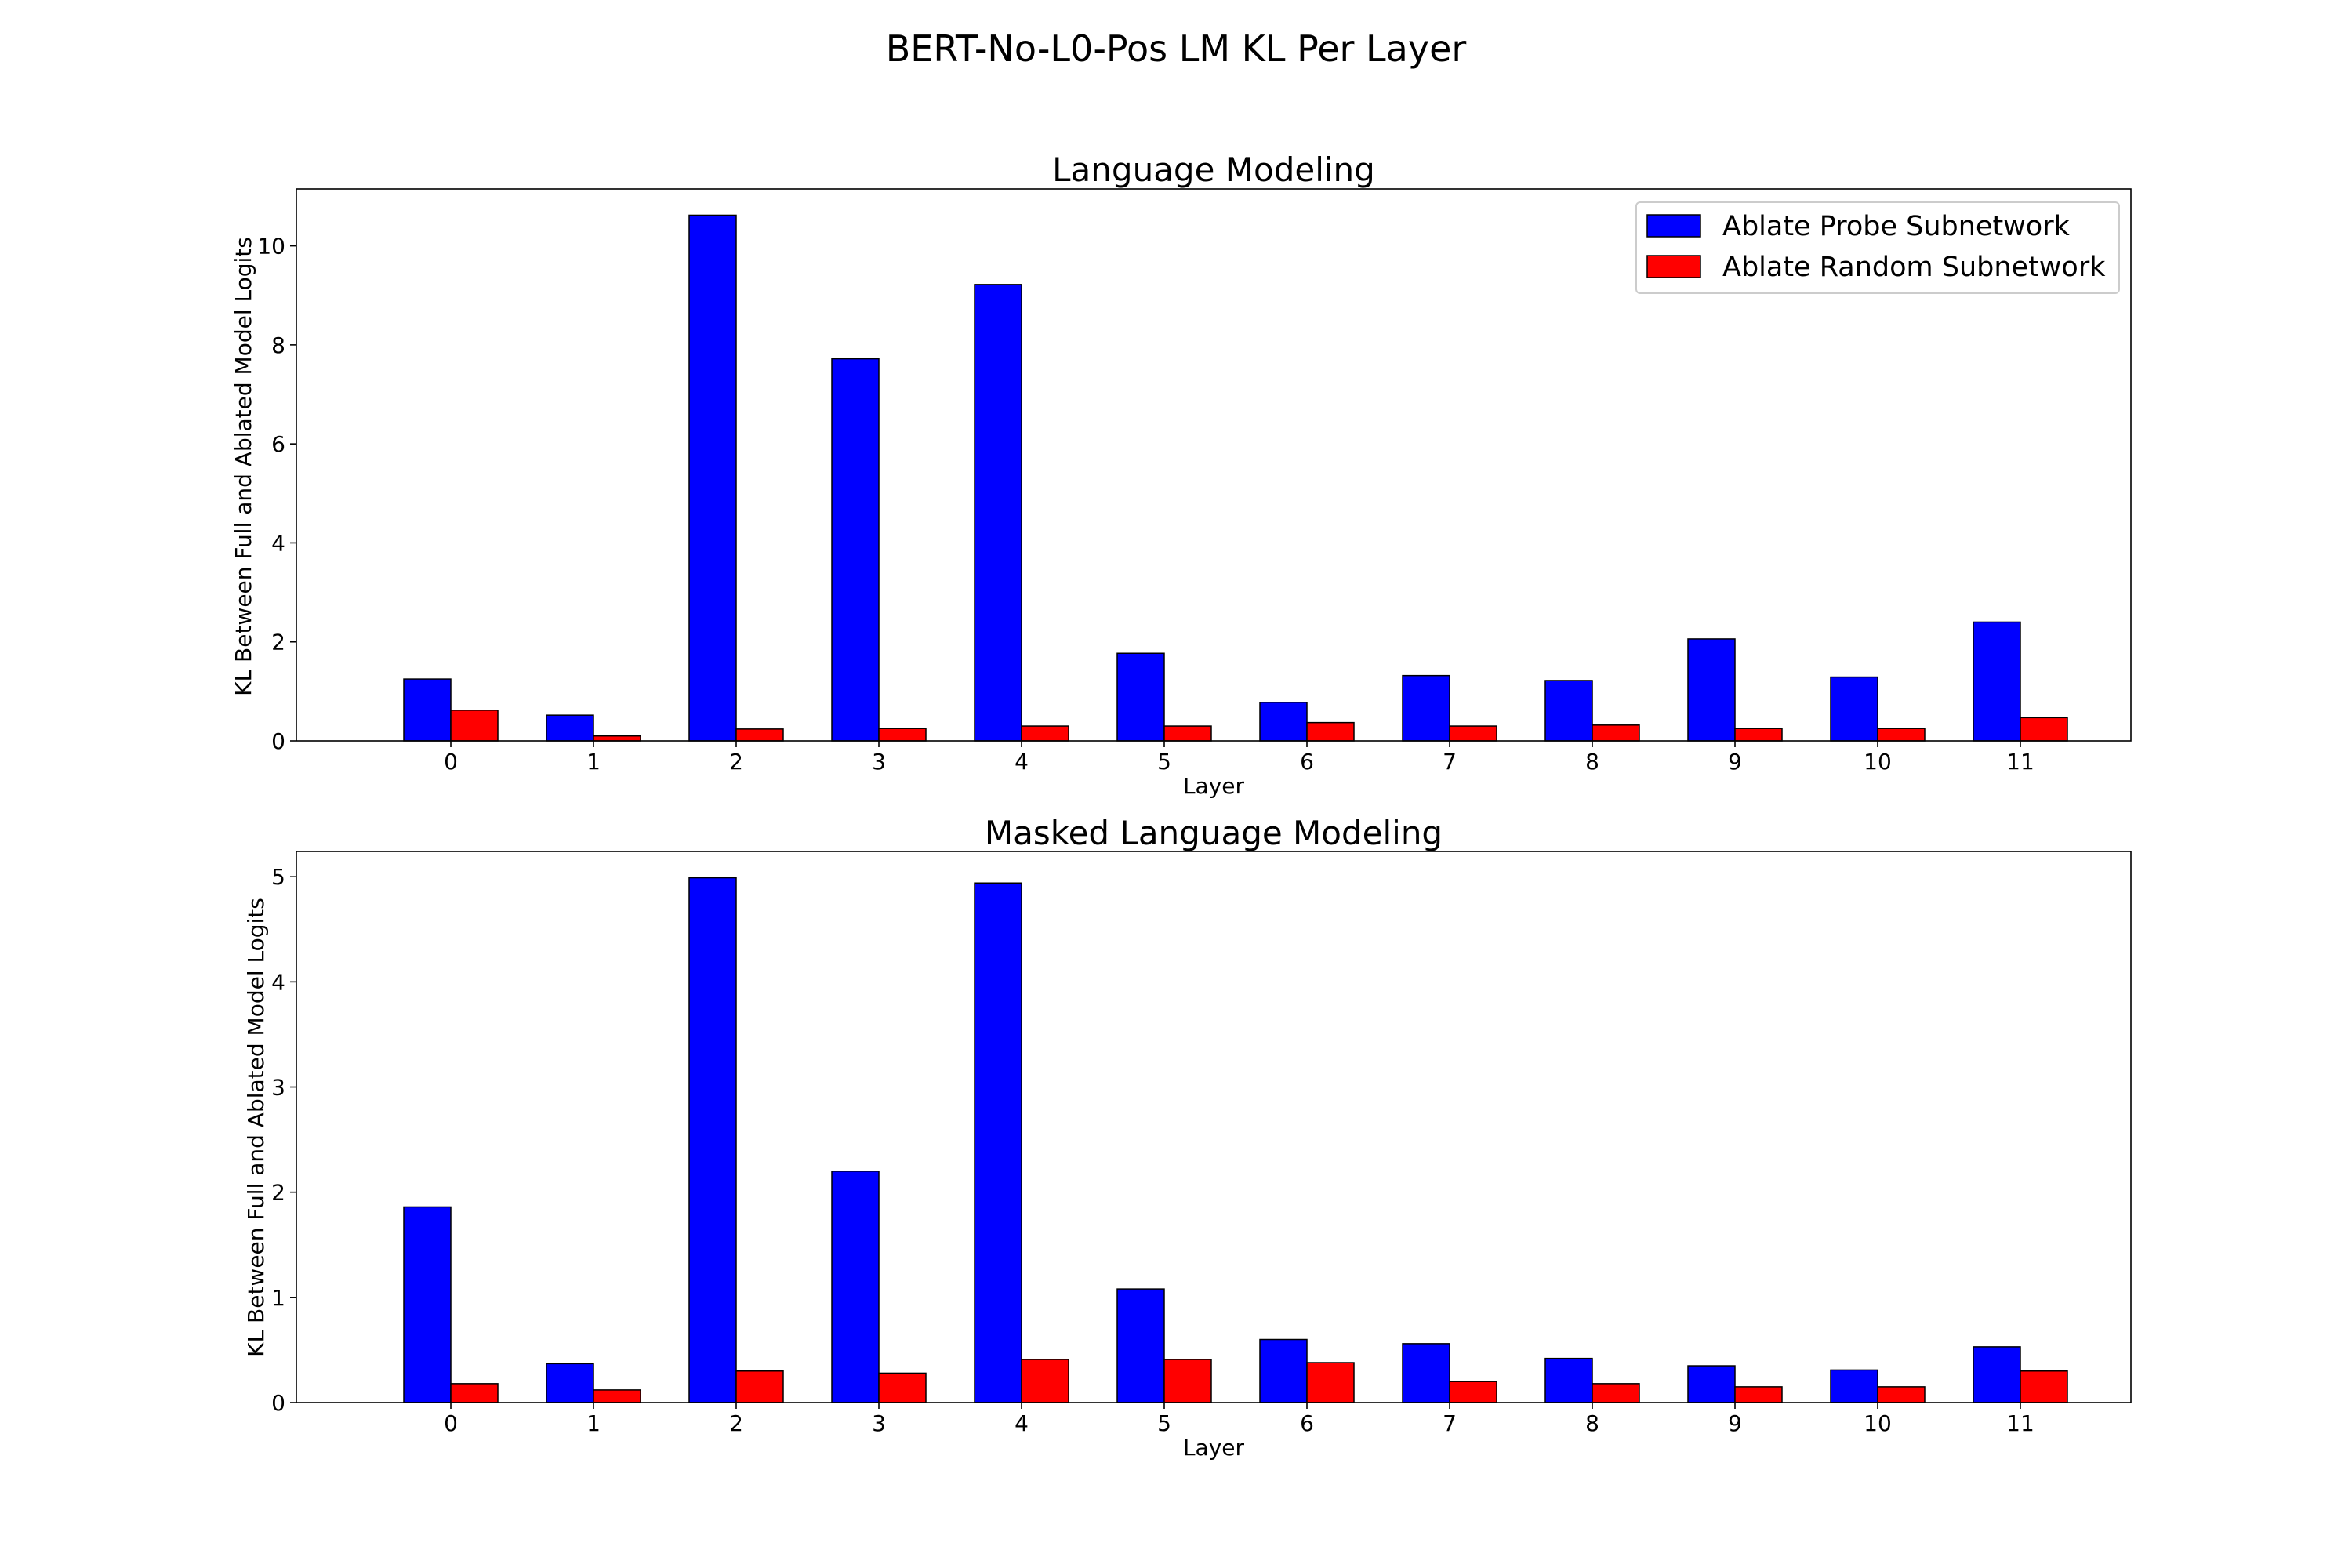  I want to click on language-modeling-xtick-label-0: 0, so click(451, 762).